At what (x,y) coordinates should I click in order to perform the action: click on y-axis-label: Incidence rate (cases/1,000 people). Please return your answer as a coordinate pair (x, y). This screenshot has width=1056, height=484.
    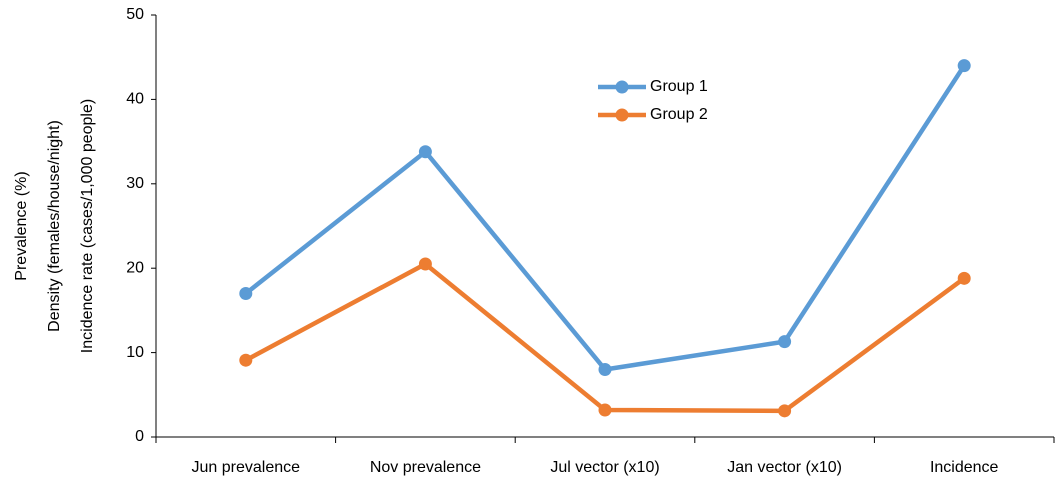
    Looking at the image, I should click on (87, 226).